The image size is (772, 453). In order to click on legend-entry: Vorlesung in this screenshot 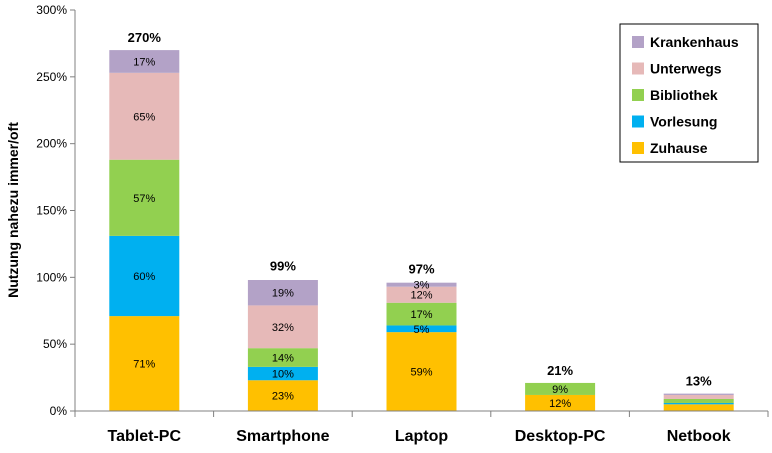, I will do `click(683, 122)`.